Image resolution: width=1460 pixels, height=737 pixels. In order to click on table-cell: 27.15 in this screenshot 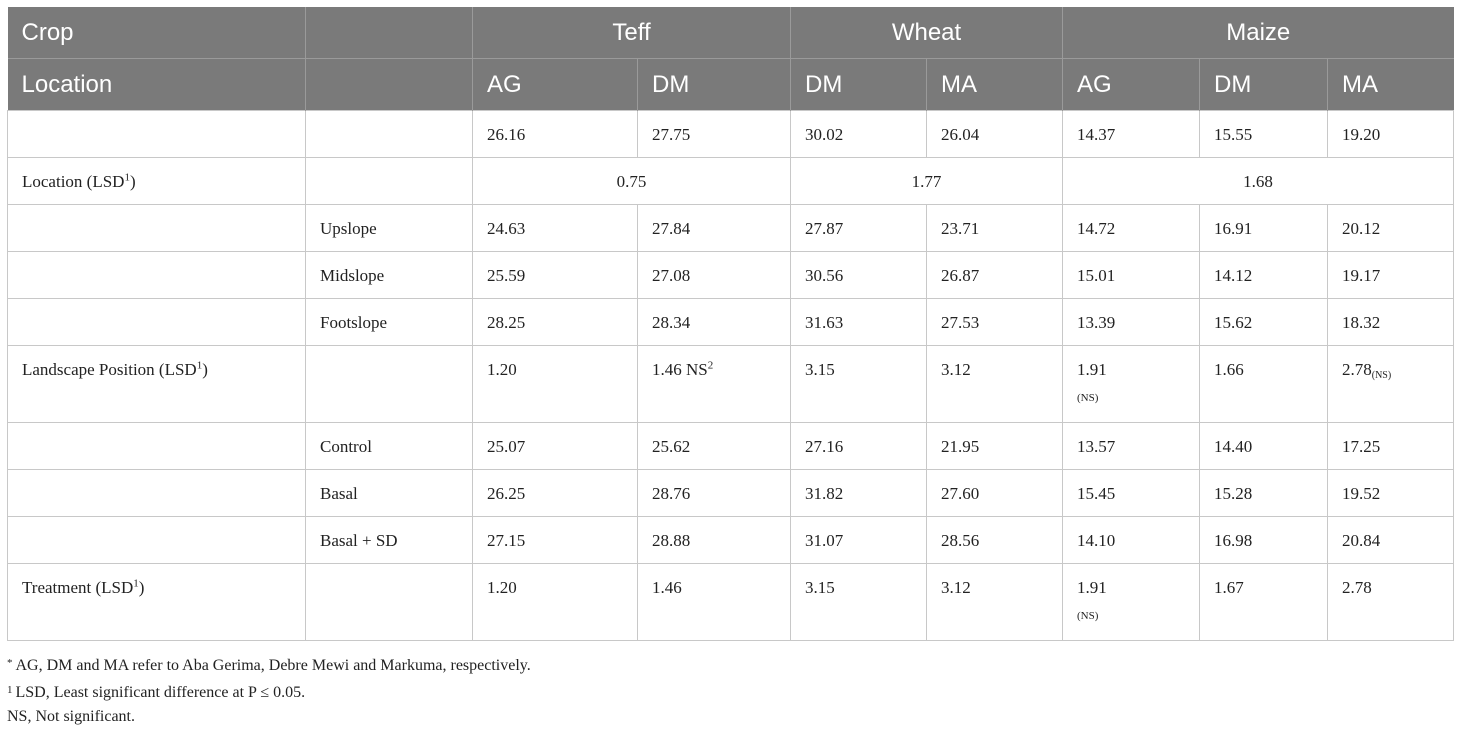, I will do `click(555, 540)`.